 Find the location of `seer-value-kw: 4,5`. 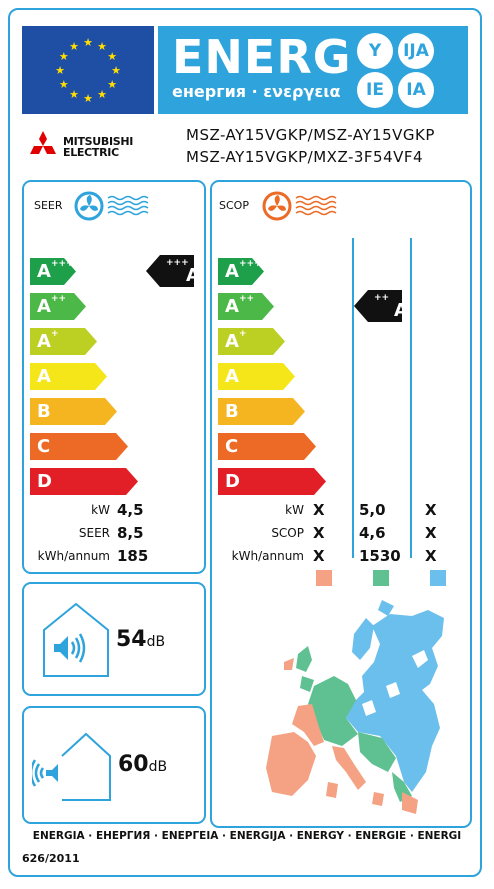

seer-value-kw: 4,5 is located at coordinates (130, 510).